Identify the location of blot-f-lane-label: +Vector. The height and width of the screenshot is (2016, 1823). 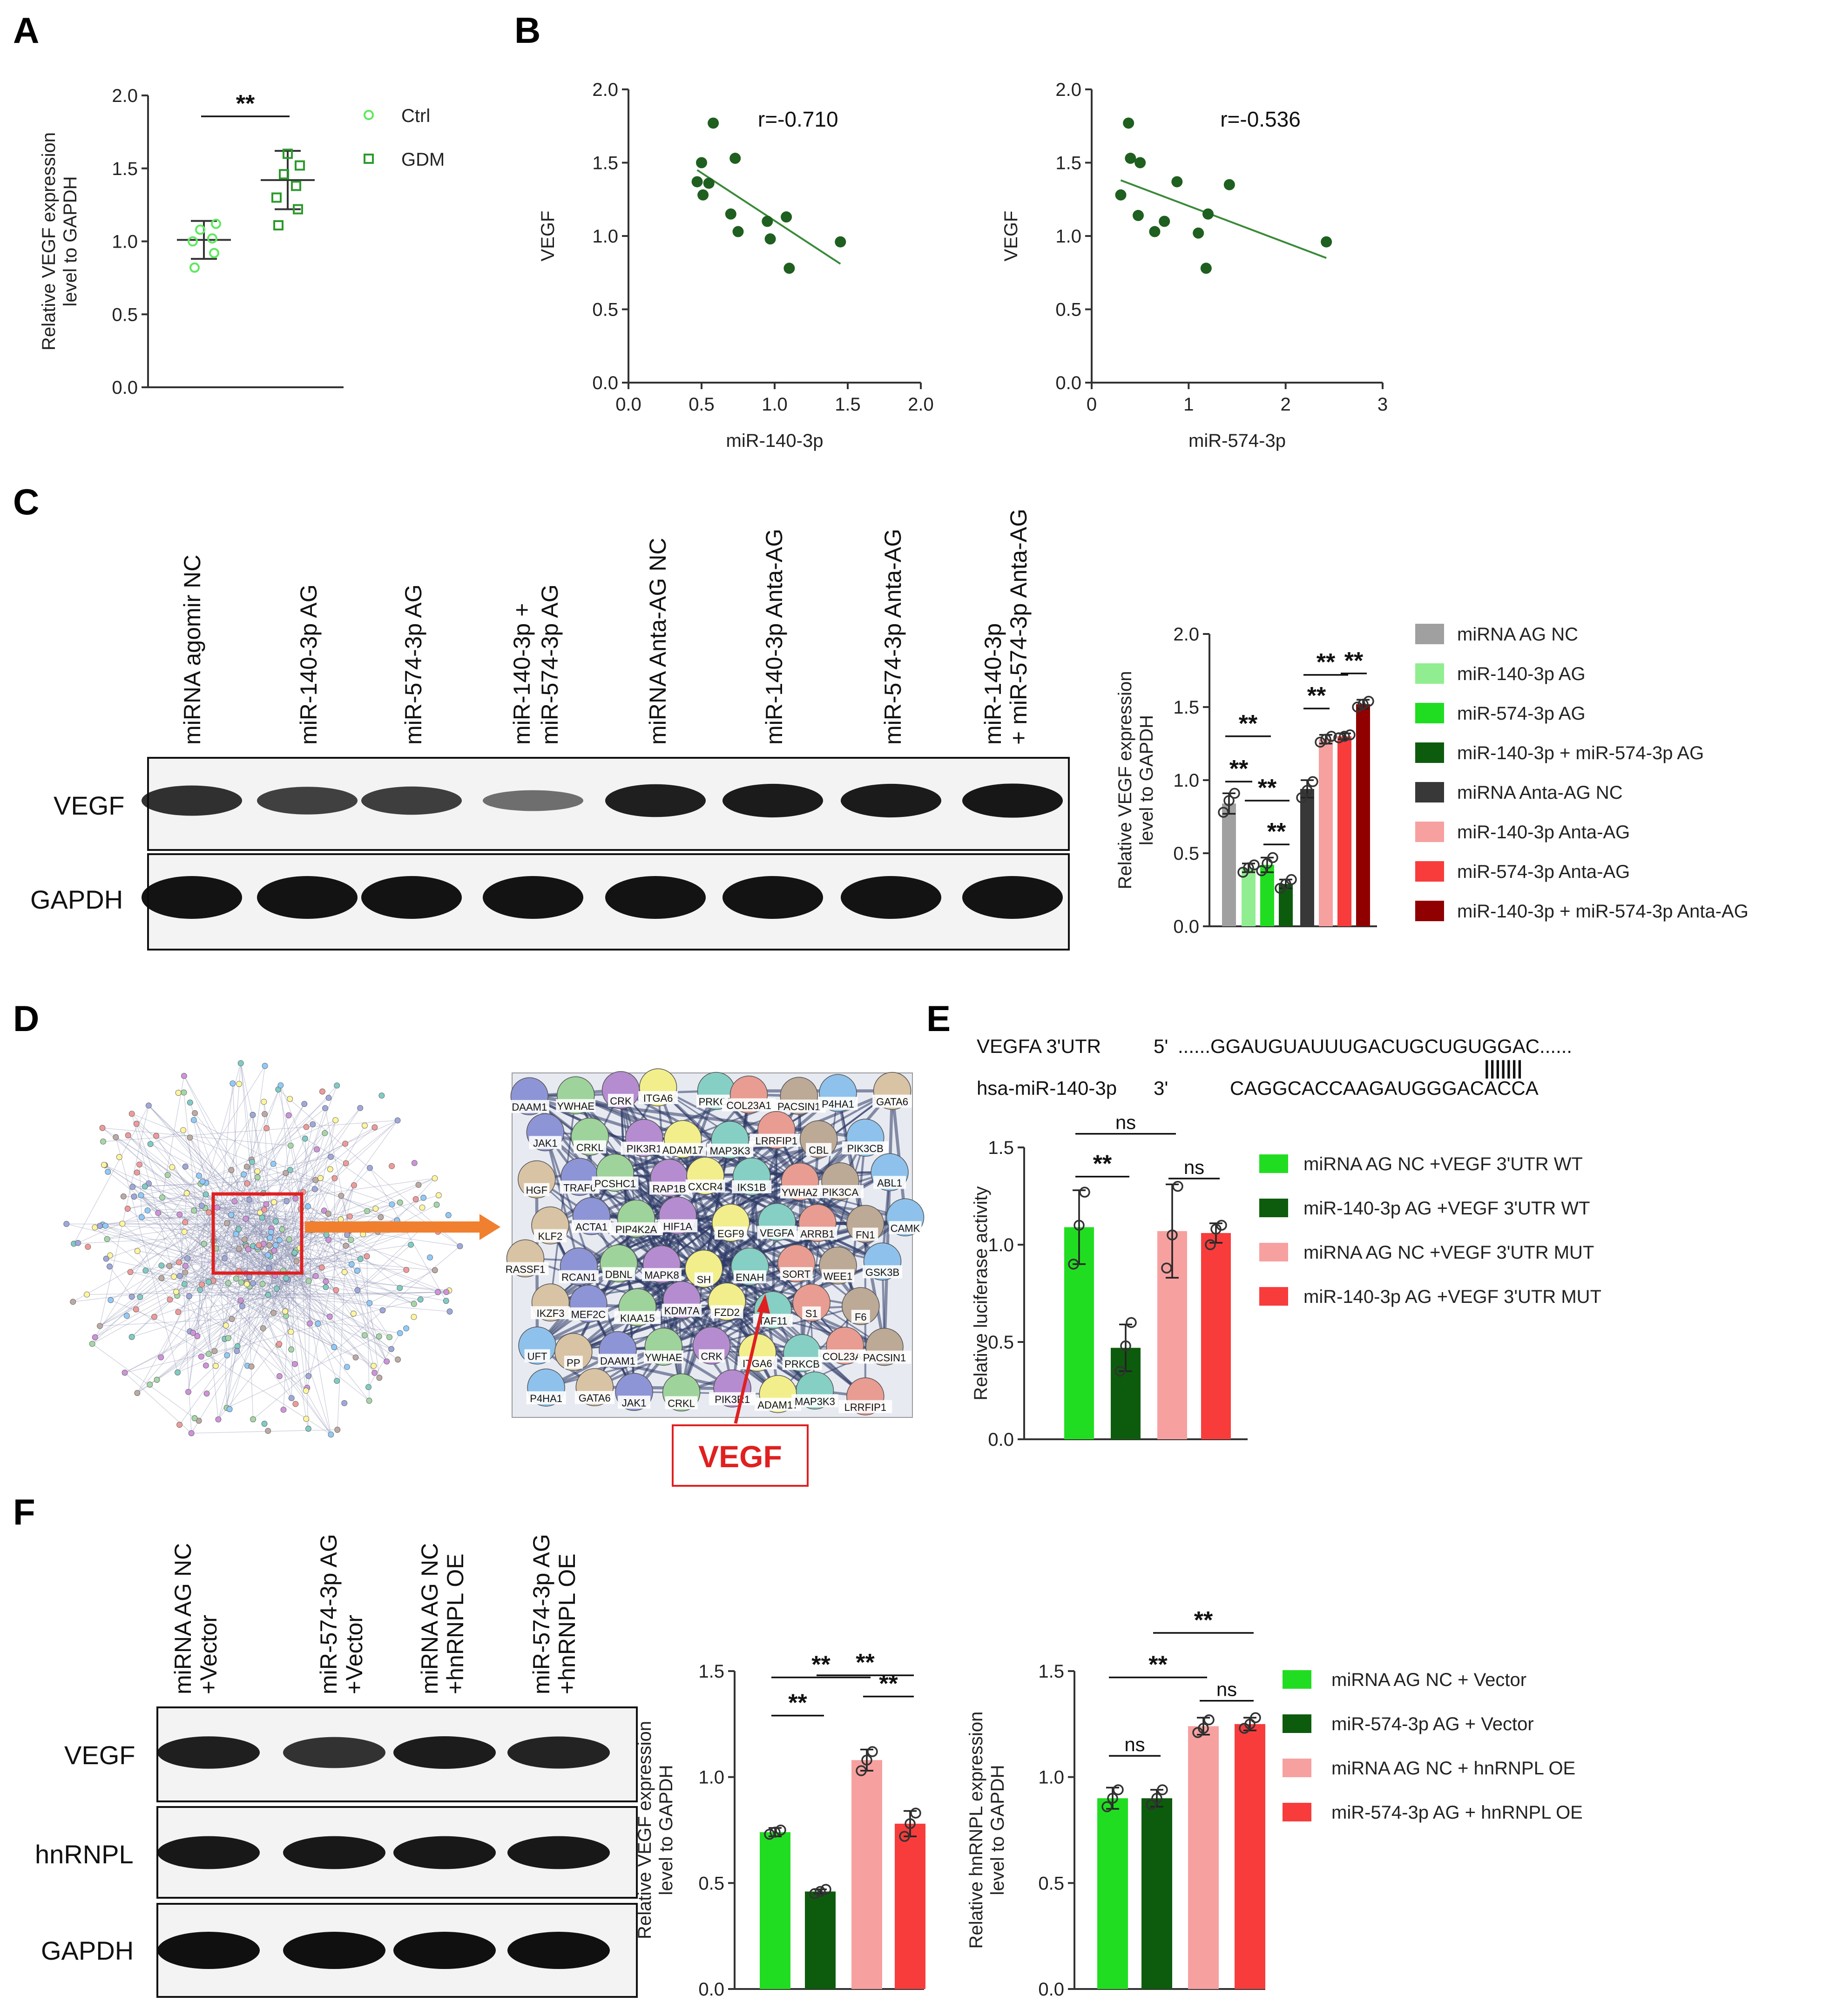
(354, 1654).